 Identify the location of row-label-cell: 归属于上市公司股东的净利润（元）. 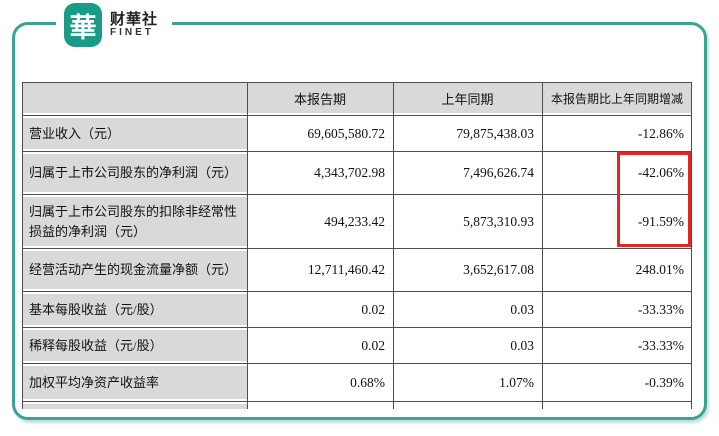
(134, 173).